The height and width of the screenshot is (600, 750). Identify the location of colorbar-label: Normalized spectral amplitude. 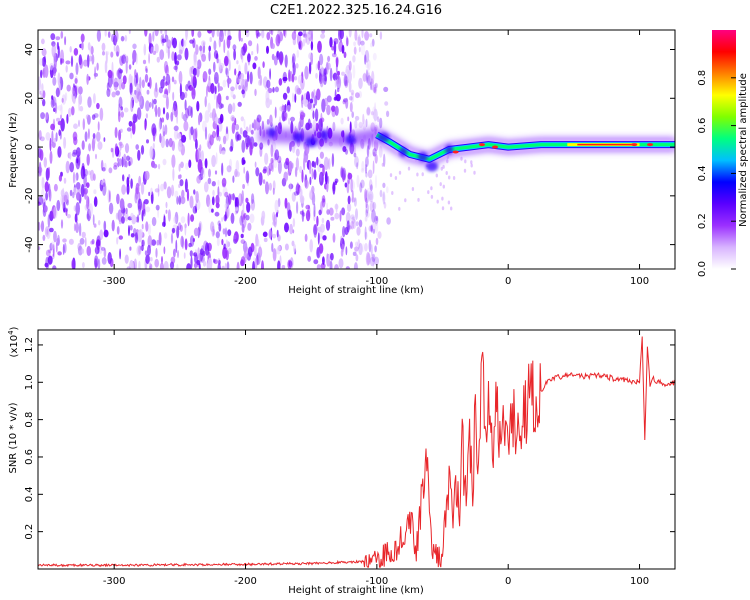
(743, 150).